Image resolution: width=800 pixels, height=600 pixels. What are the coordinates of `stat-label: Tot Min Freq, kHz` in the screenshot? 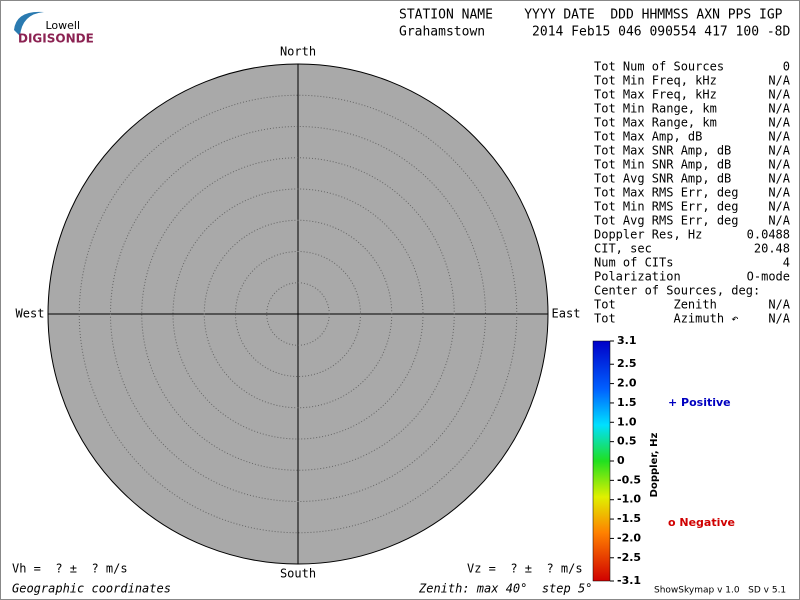 It's located at (655, 81).